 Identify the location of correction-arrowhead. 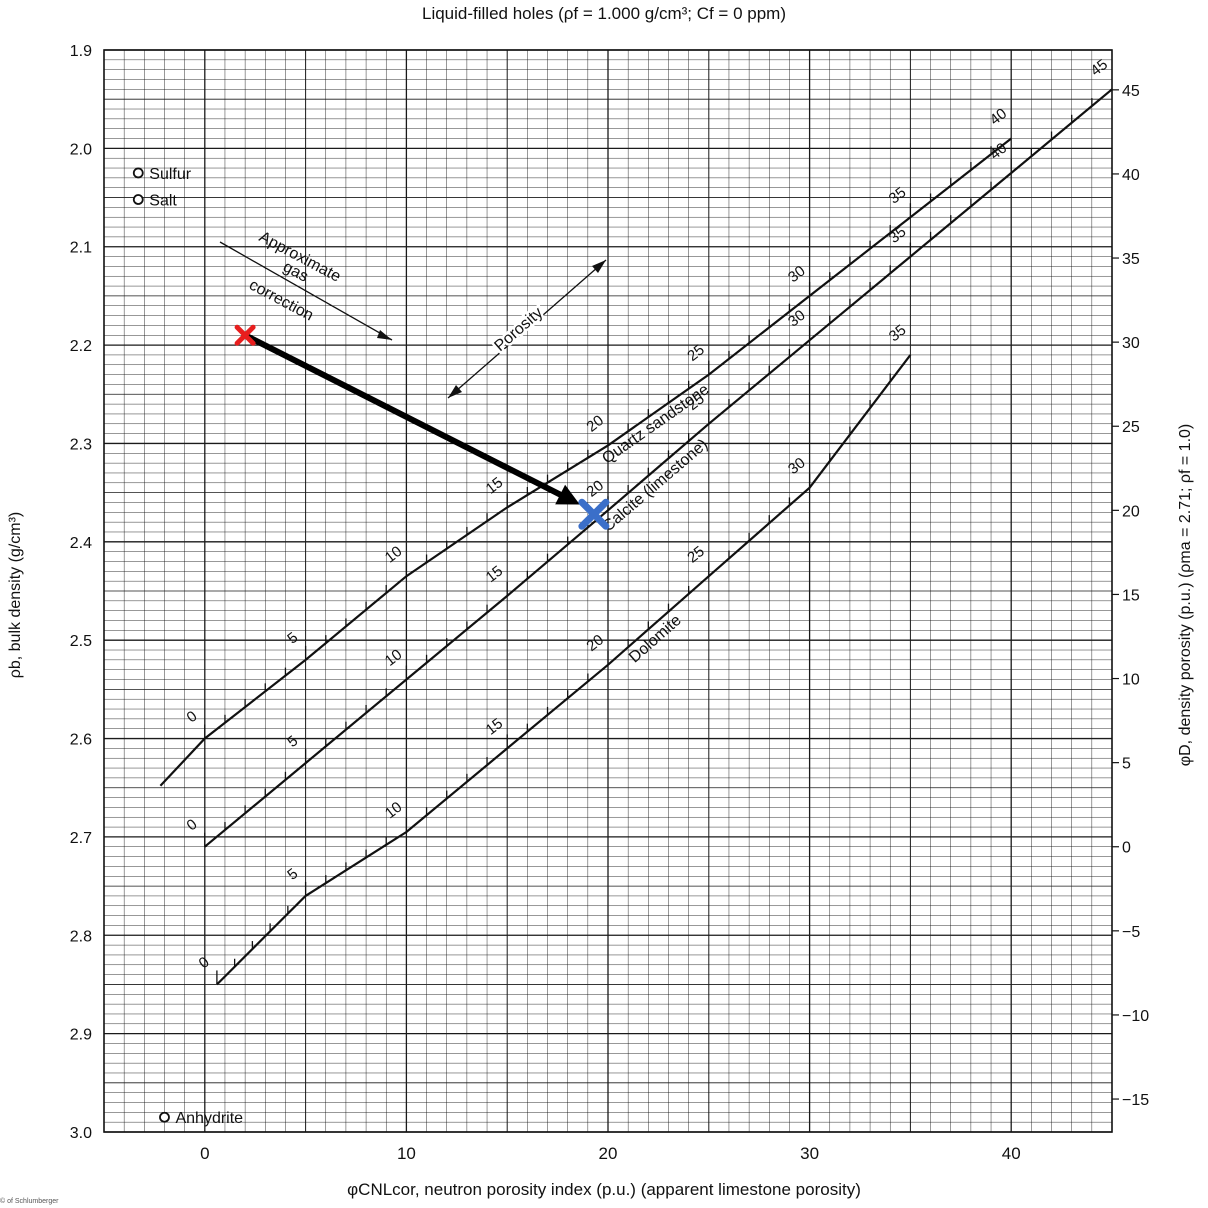
(567, 494).